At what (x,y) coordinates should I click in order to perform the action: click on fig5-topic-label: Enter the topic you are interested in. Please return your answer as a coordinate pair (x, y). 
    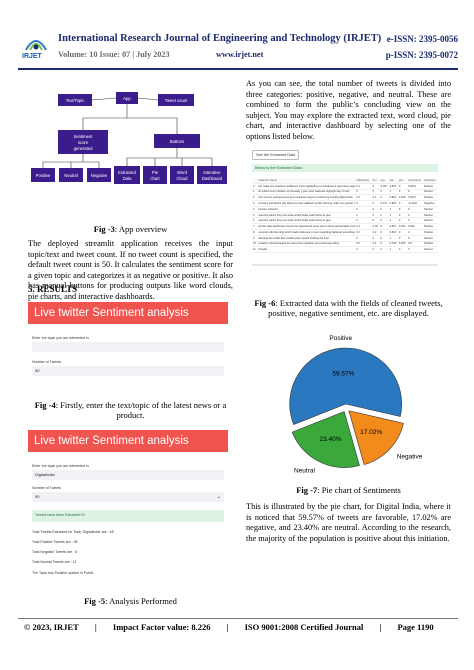
    Looking at the image, I should click on (60, 466).